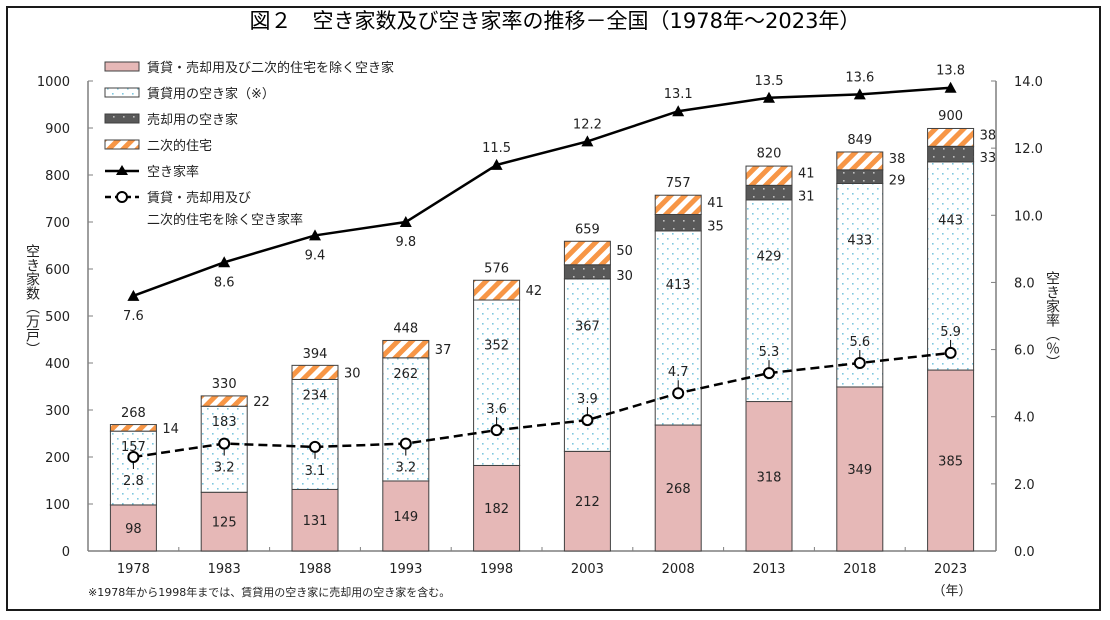 The image size is (1110, 620). I want to click on bar-total-label: 394, so click(315, 354).